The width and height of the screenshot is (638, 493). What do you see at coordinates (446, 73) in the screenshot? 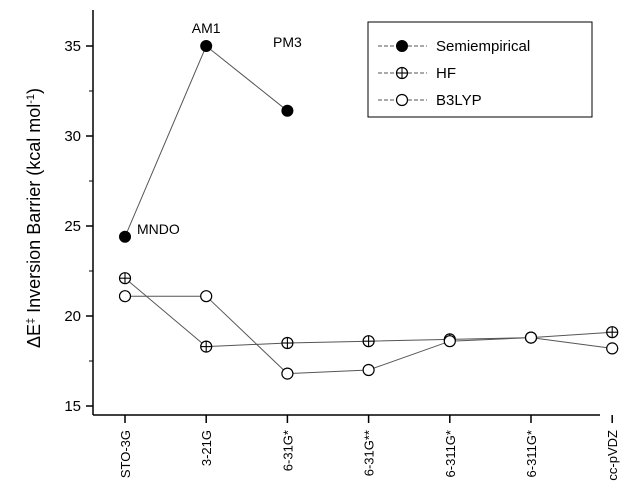
I see `legend-label-hf: HF` at bounding box center [446, 73].